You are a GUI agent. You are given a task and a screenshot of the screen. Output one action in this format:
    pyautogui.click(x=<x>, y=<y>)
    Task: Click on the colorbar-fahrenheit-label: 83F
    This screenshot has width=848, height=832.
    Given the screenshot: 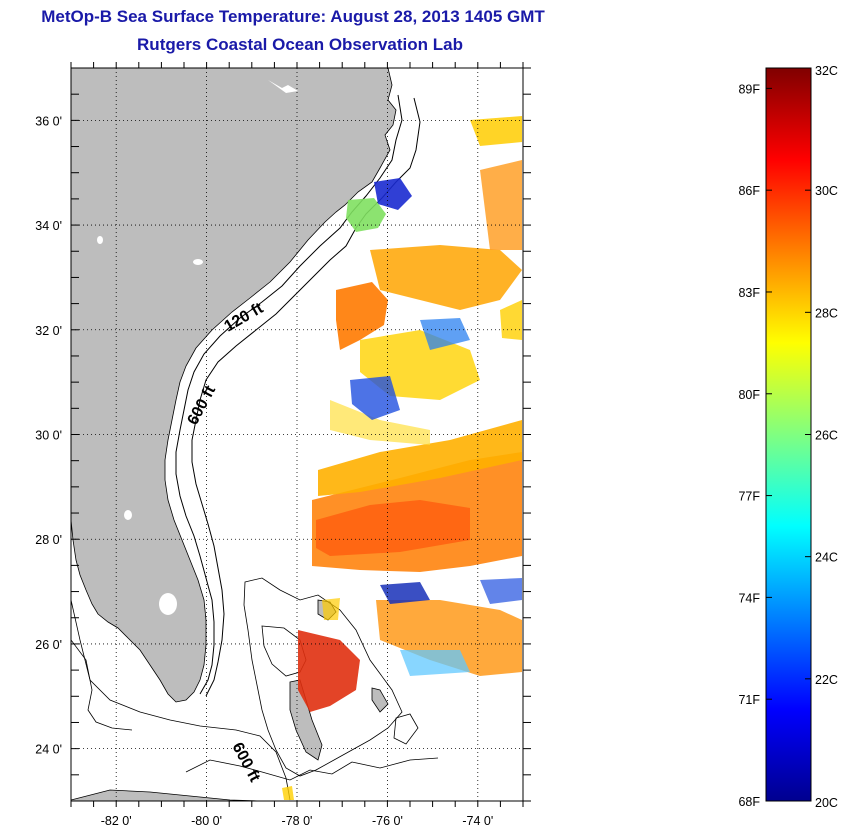 What is the action you would take?
    pyautogui.click(x=749, y=293)
    